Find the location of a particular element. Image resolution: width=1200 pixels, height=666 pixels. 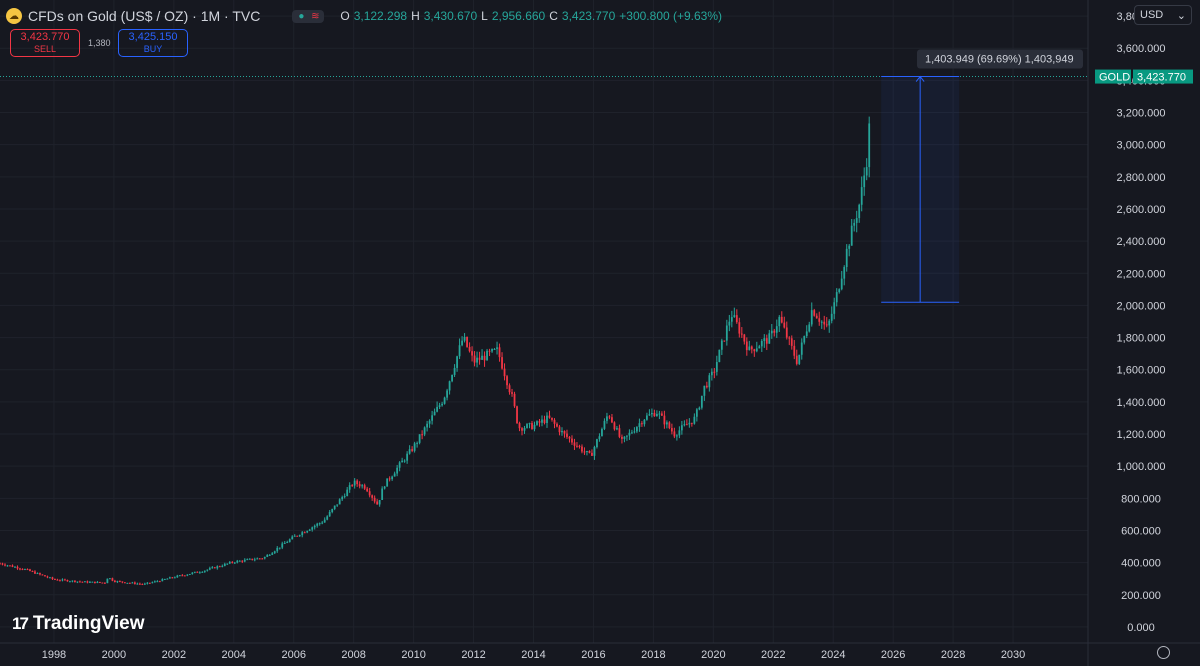

y-tick-label: 600.000 is located at coordinates (1141, 531).